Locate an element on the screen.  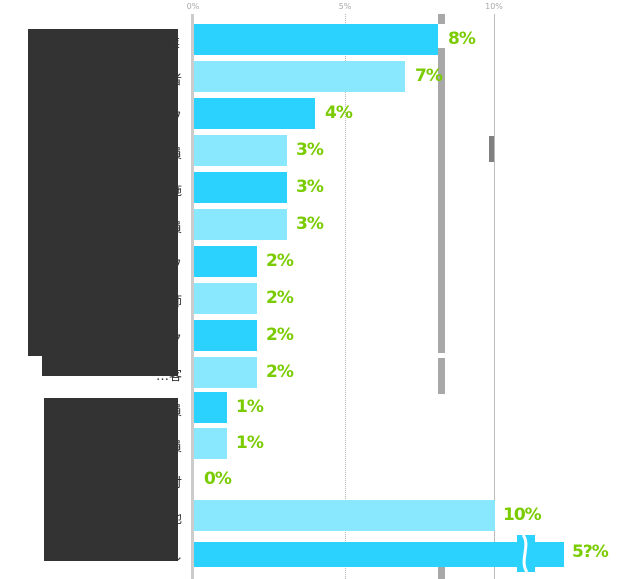
x-tick-10: 10% is located at coordinates (494, 6).